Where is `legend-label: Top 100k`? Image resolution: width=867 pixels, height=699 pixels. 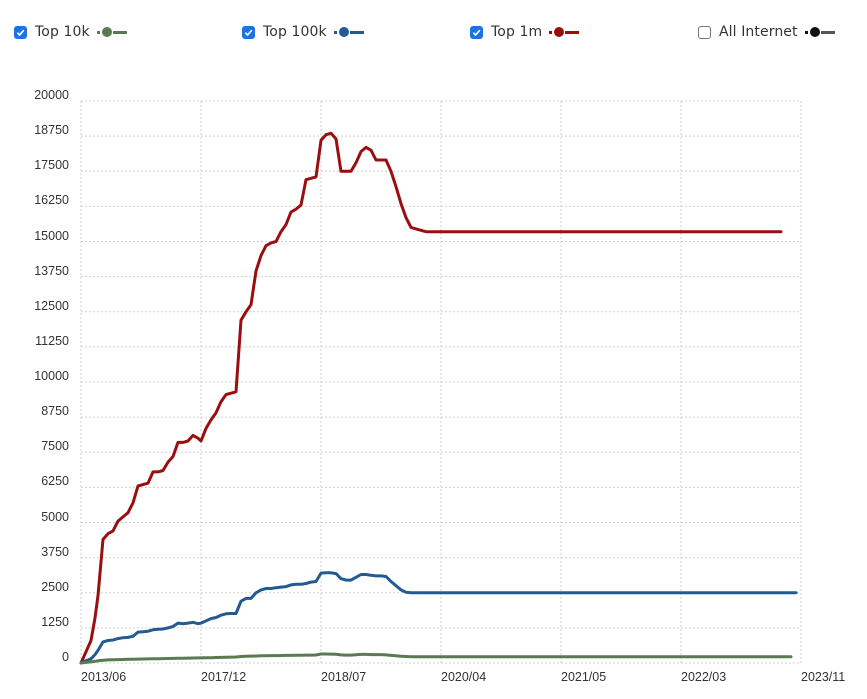 legend-label: Top 100k is located at coordinates (295, 32).